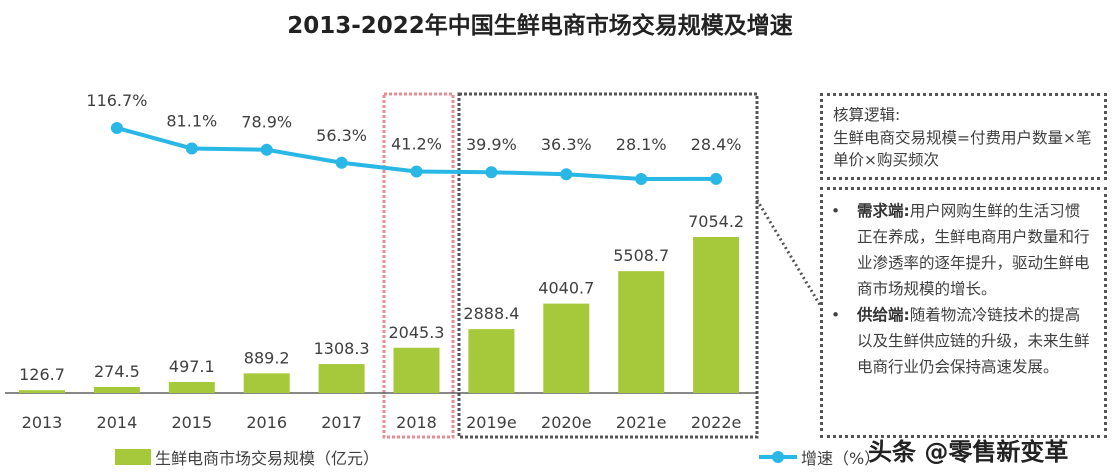  I want to click on bar-2015, so click(191, 387).